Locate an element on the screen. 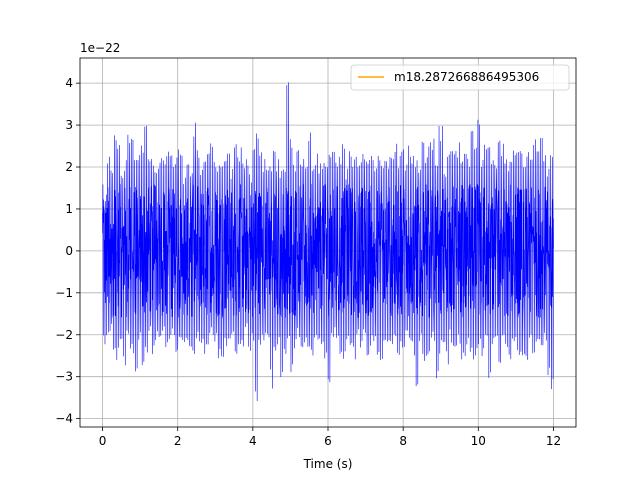 This screenshot has width=640, height=480. y-tick-label: 1 is located at coordinates (69, 209).